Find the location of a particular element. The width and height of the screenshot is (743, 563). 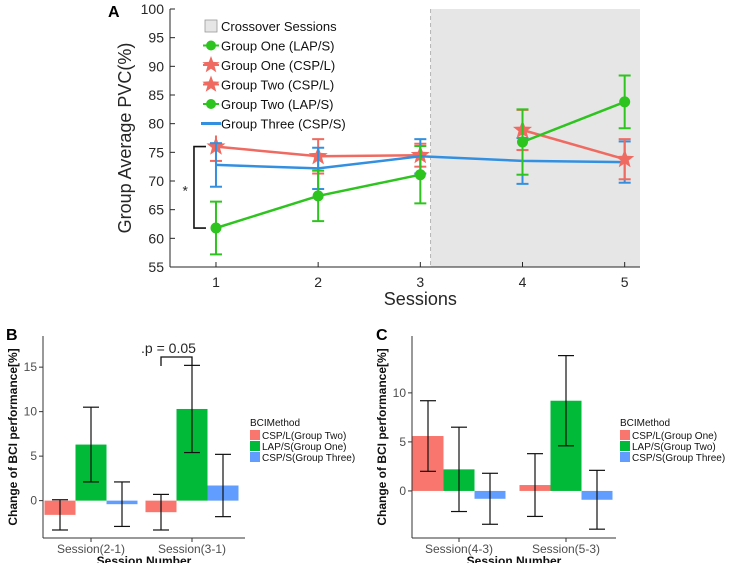

legend-item: Group Two (LAP/S) is located at coordinates (268, 104).